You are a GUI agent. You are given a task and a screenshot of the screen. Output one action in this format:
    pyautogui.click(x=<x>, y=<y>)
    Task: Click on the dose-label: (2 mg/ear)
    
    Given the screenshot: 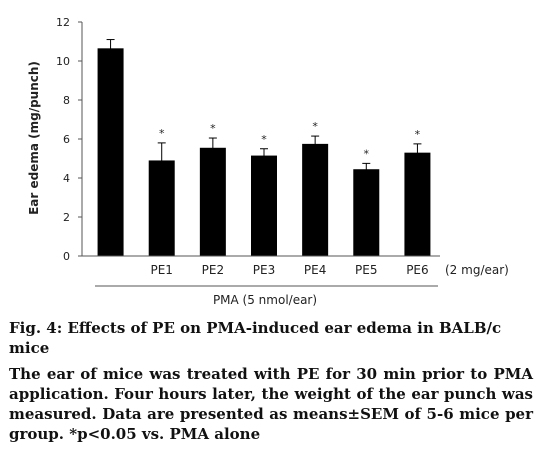 What is the action you would take?
    pyautogui.click(x=477, y=270)
    